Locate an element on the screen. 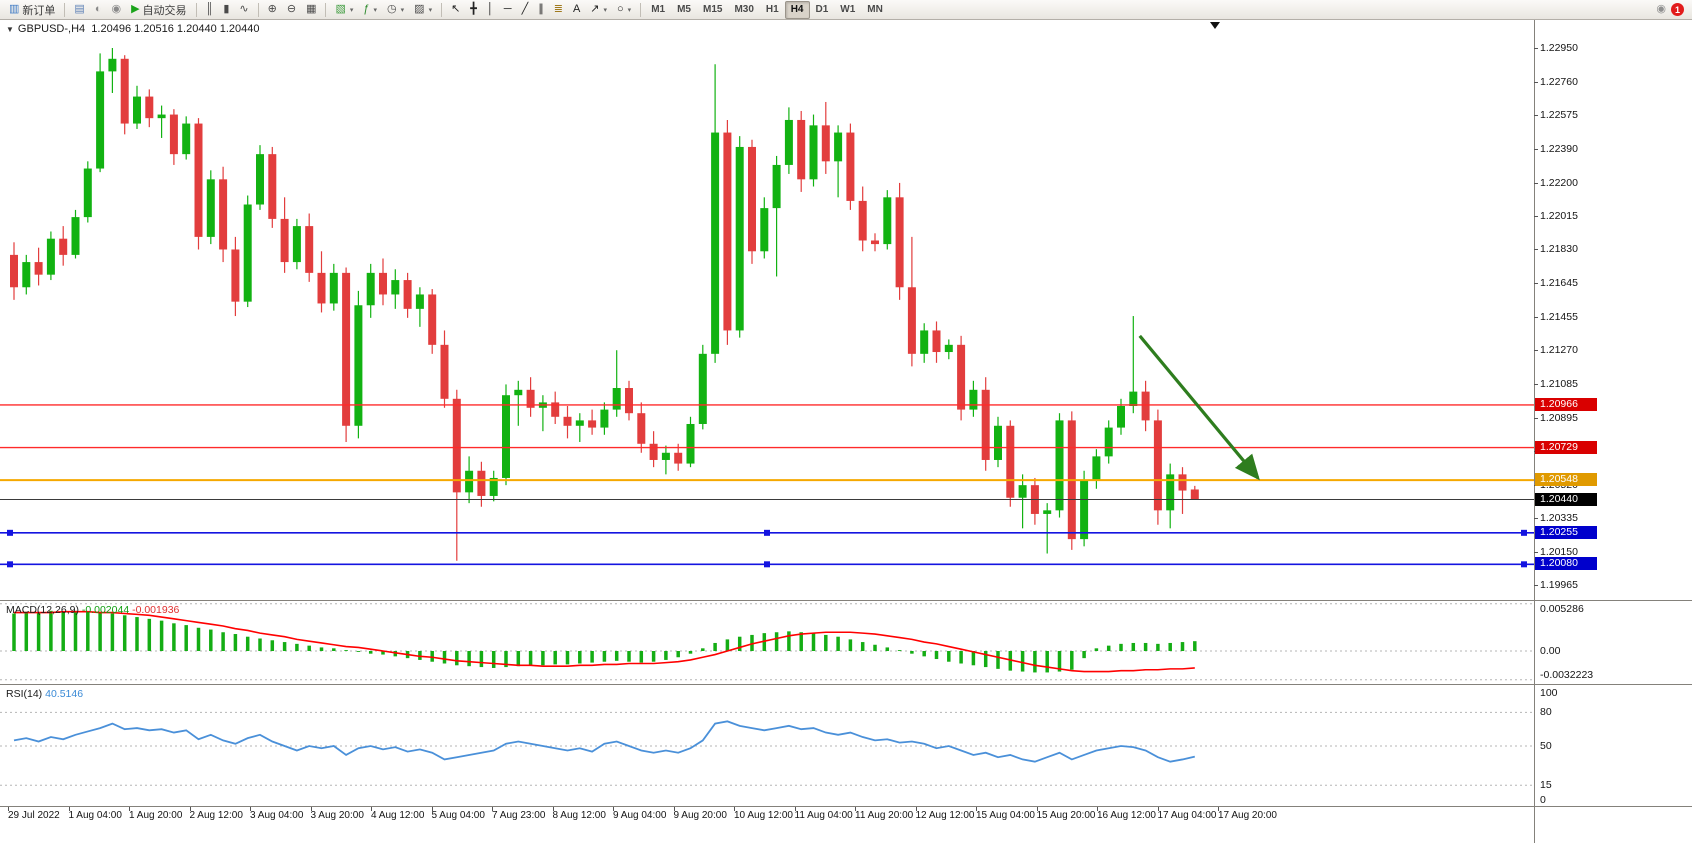 The image size is (1692, 843). macd-axis-label: -0.0032223 is located at coordinates (1567, 675).